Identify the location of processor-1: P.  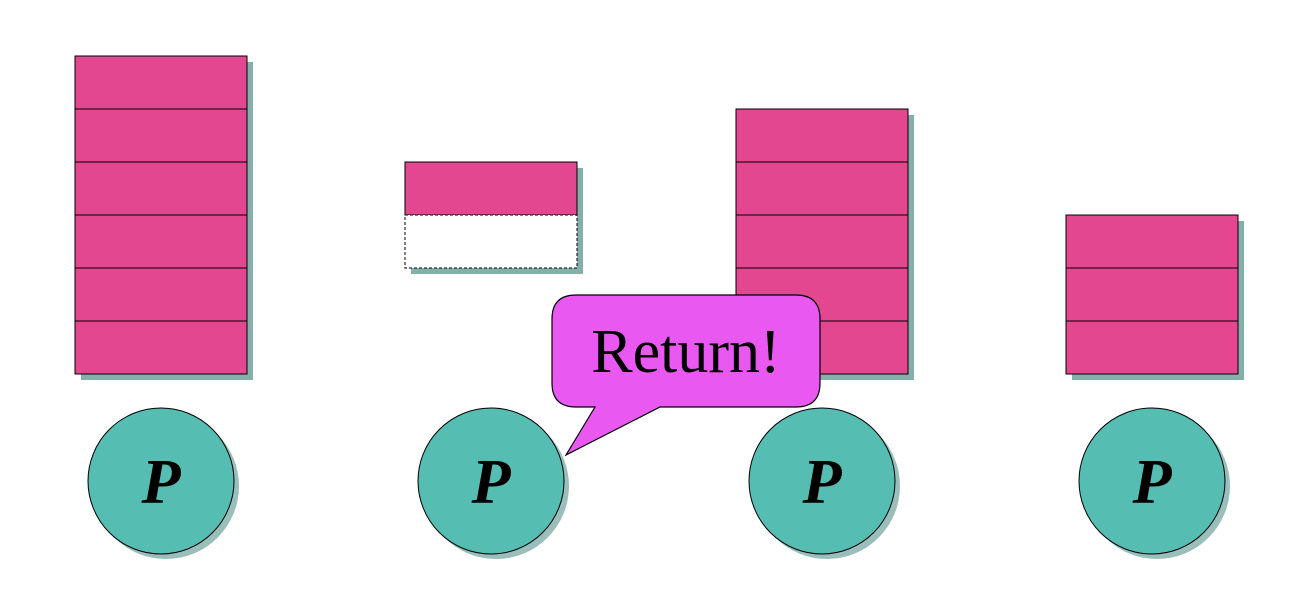
(163, 483).